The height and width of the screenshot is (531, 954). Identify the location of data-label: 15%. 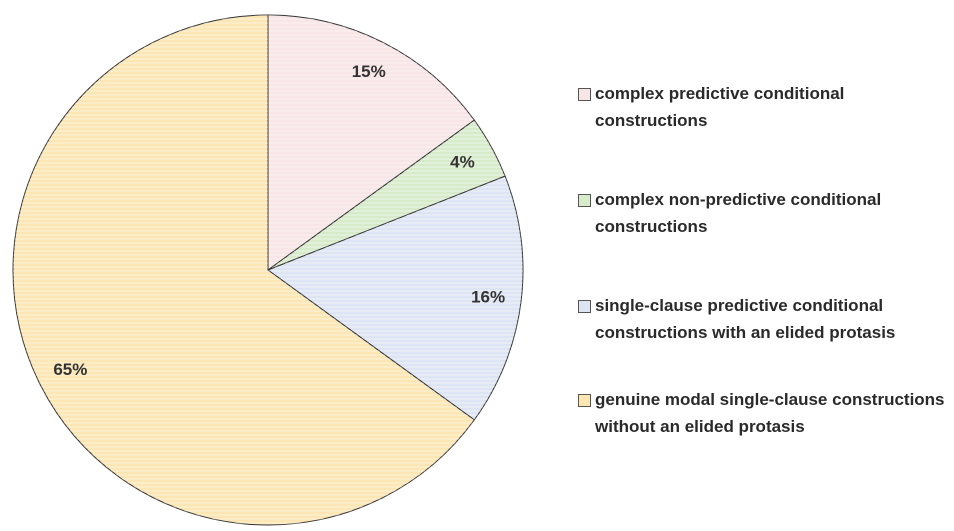
(369, 71).